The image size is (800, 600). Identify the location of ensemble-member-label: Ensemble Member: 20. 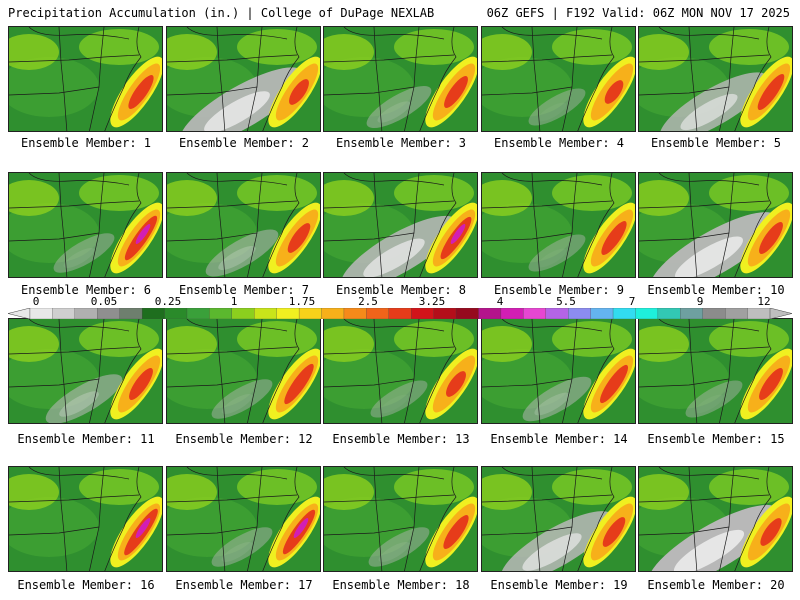
(716, 585).